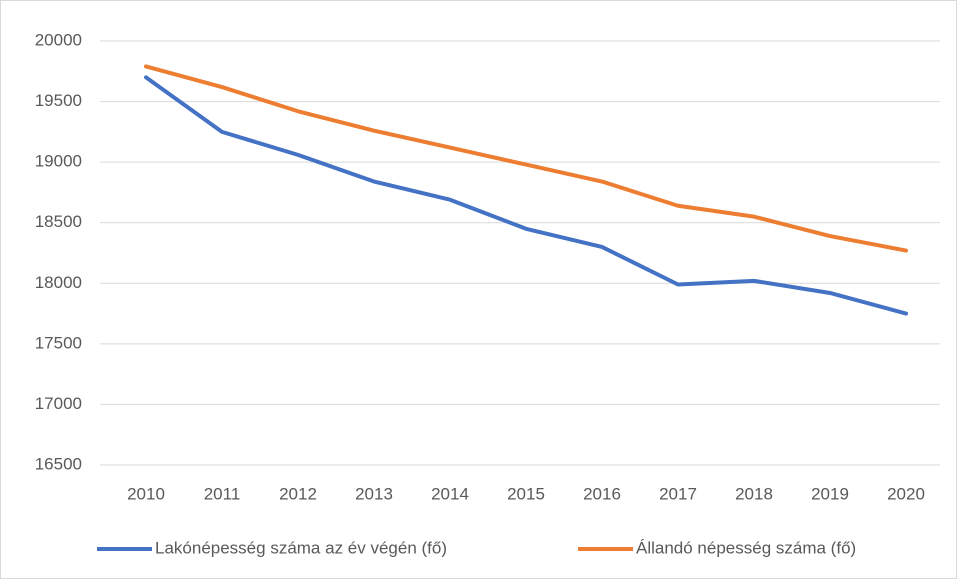 This screenshot has height=580, width=958. I want to click on y-tick-label: 19500, so click(58, 100).